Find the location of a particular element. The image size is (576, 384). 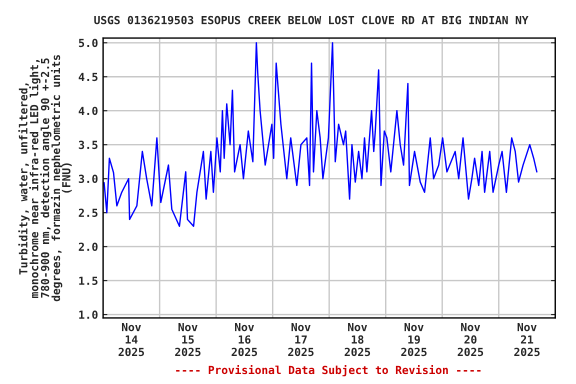

y-tick-label: 3.5 is located at coordinates (88, 145).